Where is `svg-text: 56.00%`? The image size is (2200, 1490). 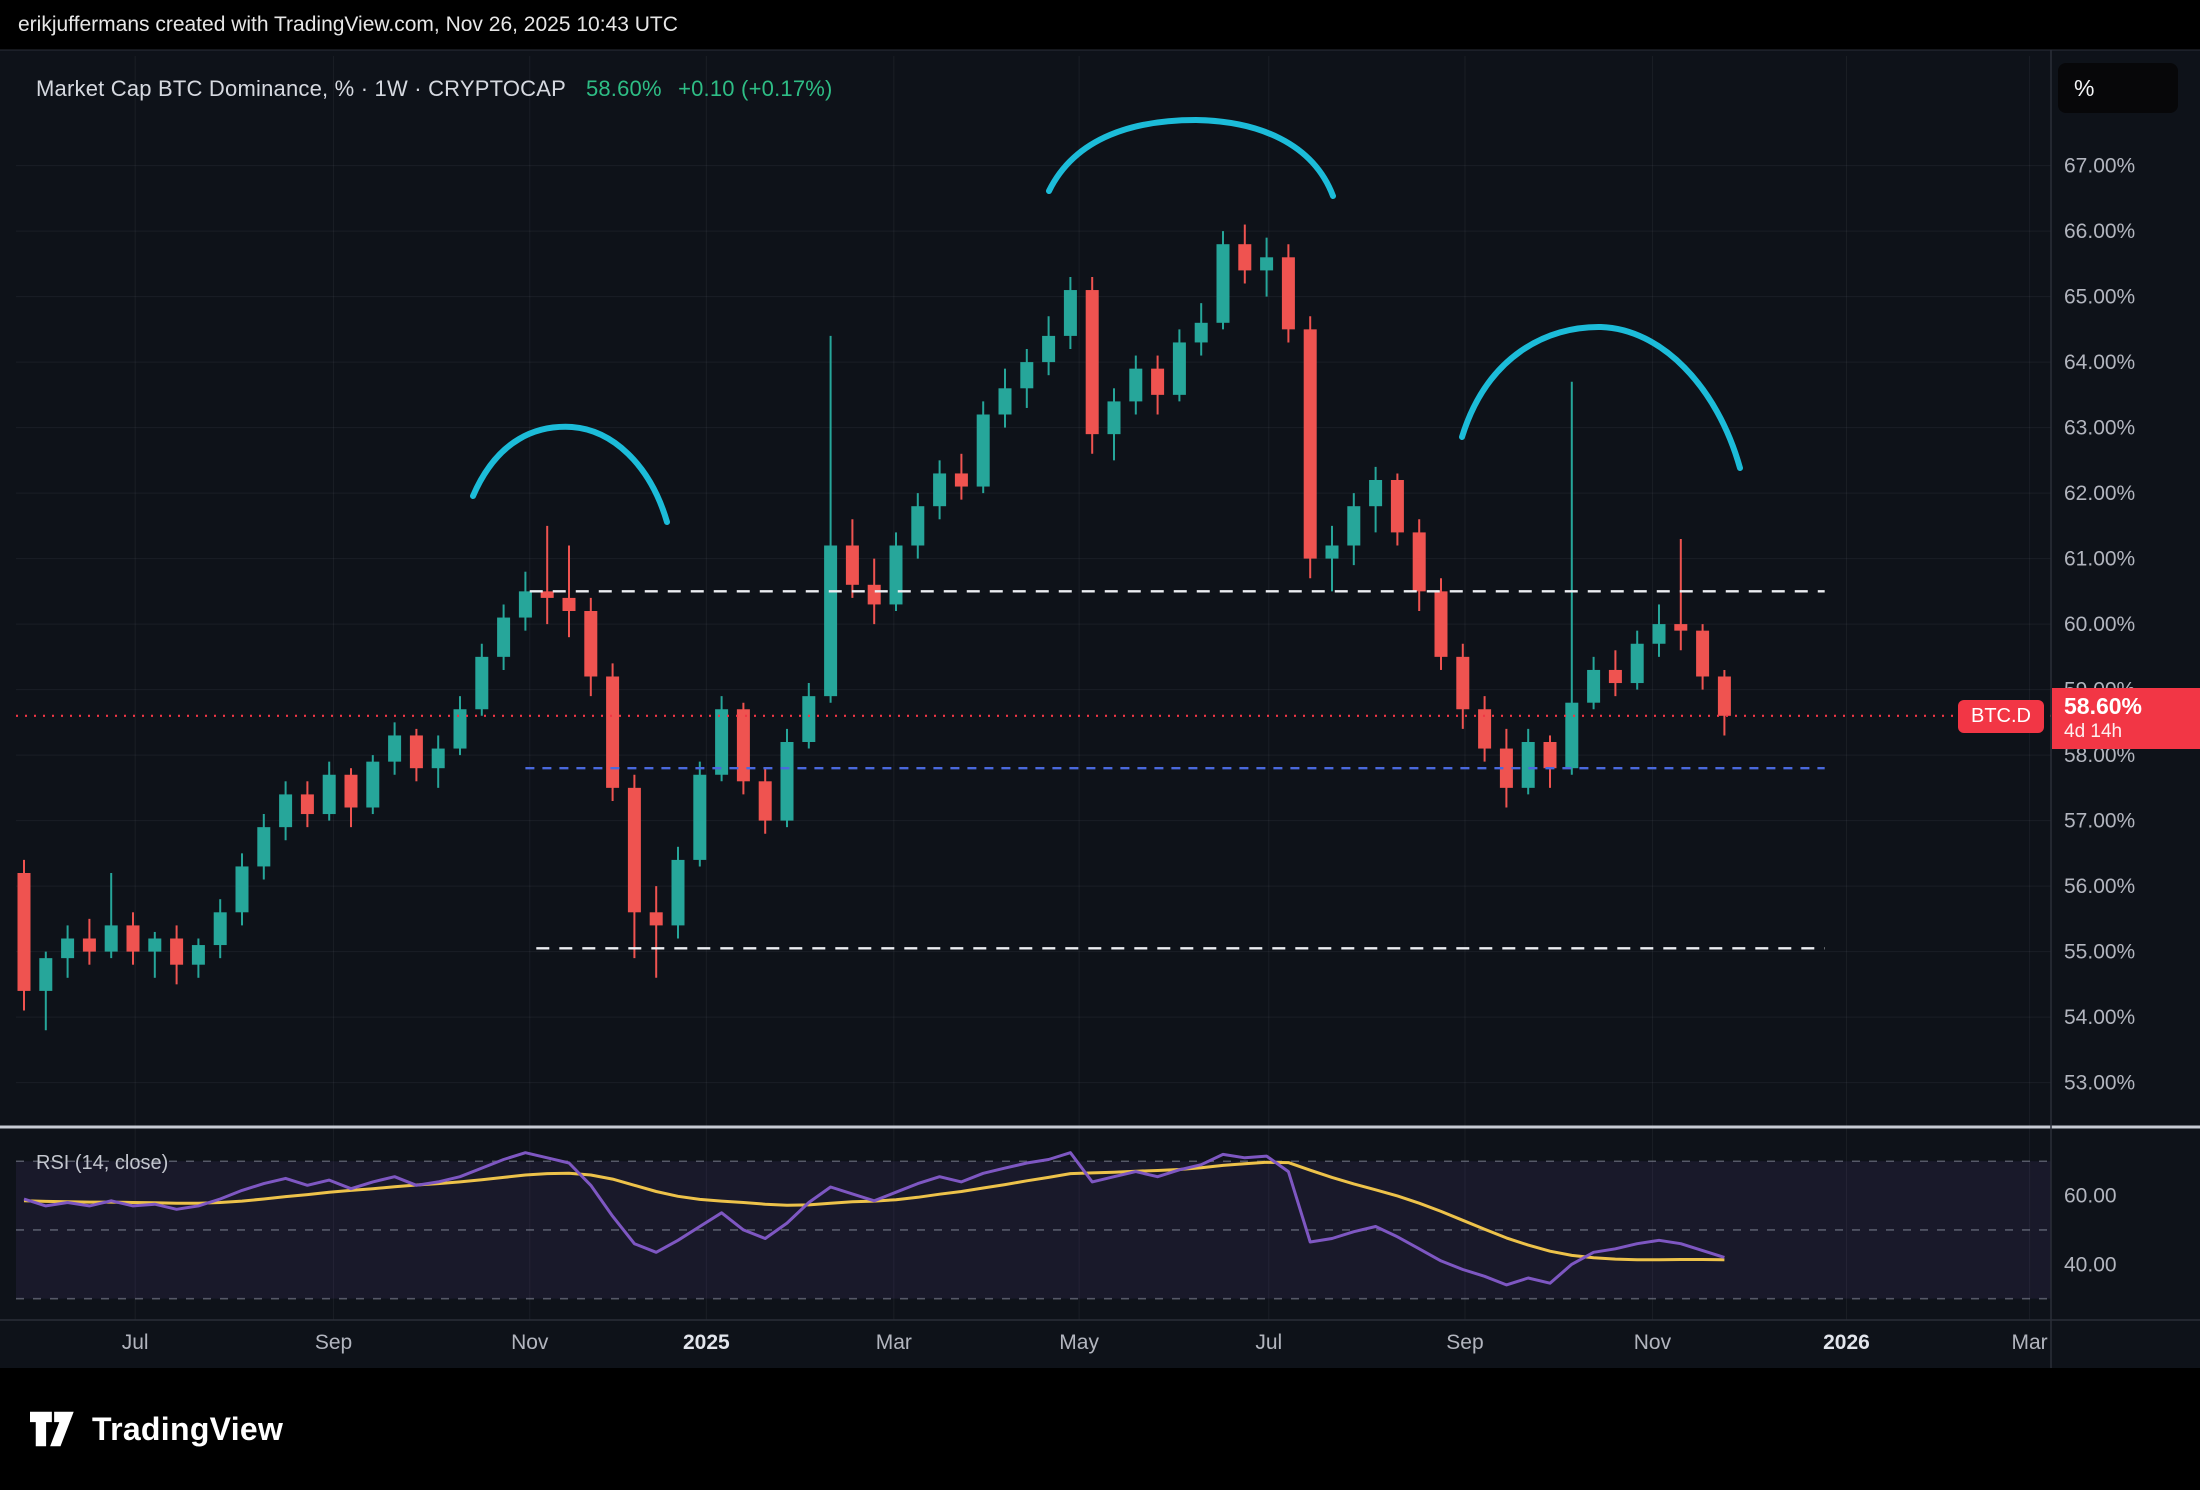
svg-text: 56.00% is located at coordinates (2099, 886).